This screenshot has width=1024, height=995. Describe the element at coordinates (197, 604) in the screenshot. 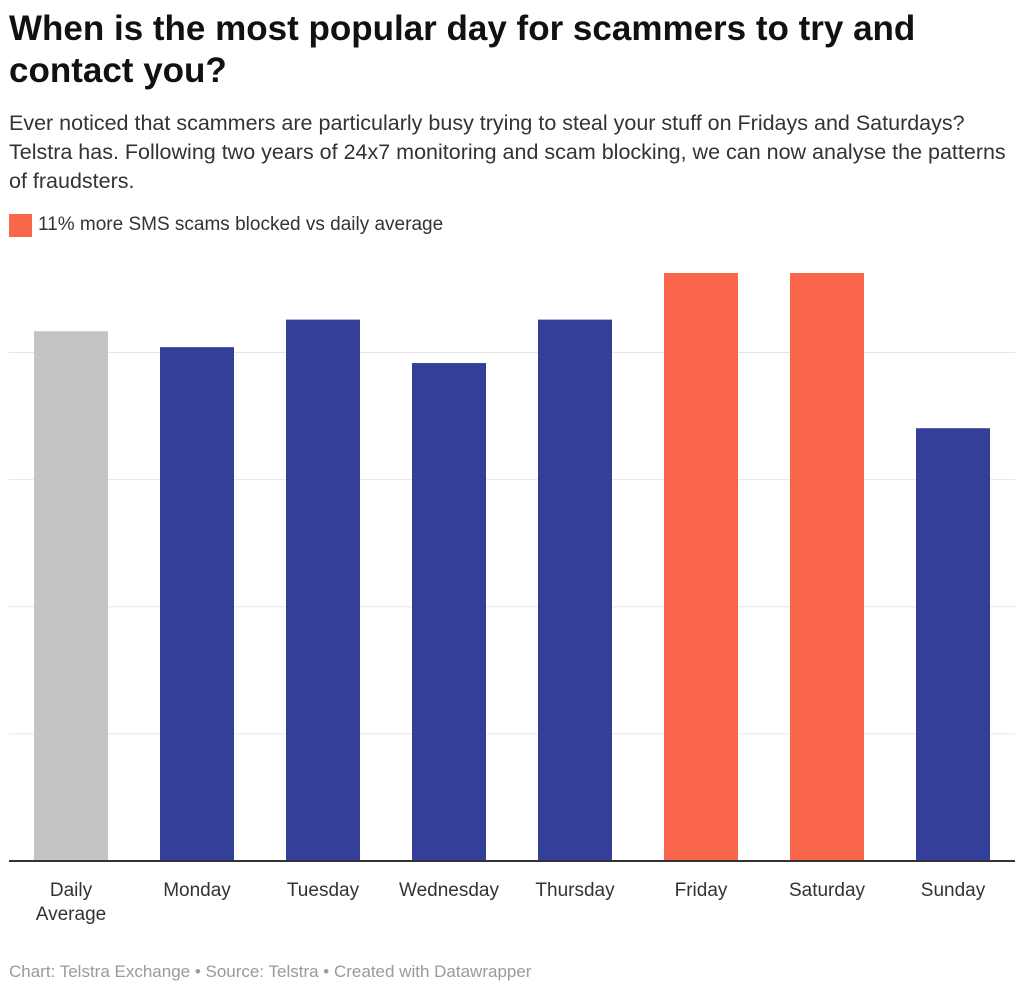

I see `bar-monday` at that location.